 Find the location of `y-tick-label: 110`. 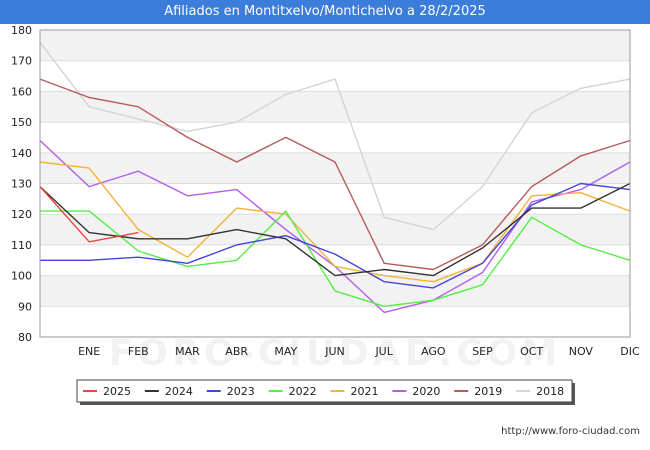

y-tick-label: 110 is located at coordinates (21, 245).